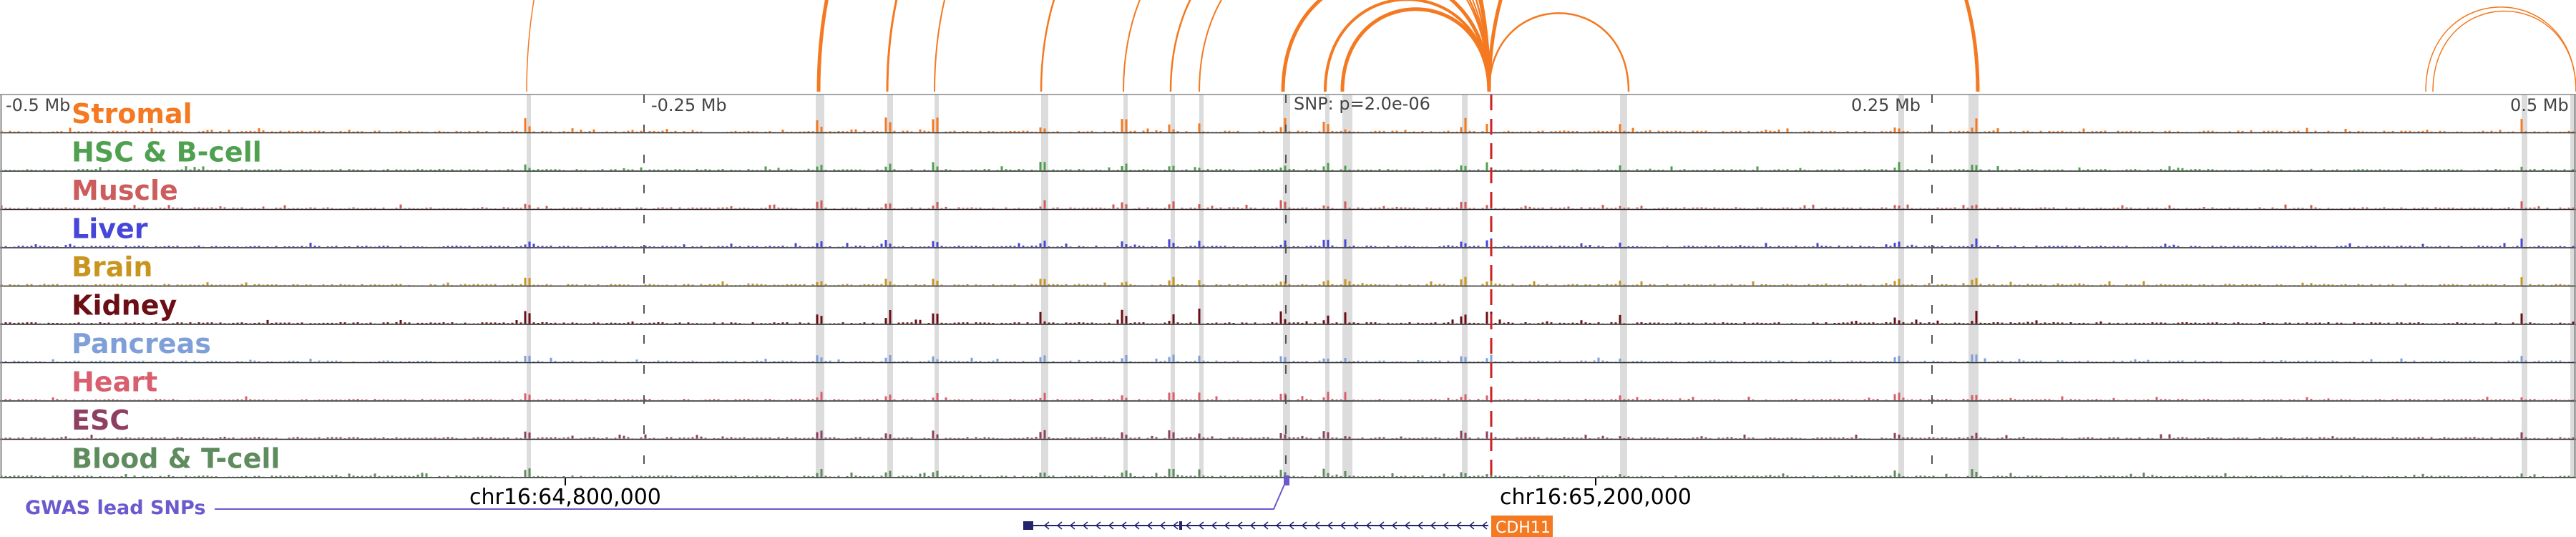  Describe the element at coordinates (112, 267) in the screenshot. I see `track-label: Brain` at that location.